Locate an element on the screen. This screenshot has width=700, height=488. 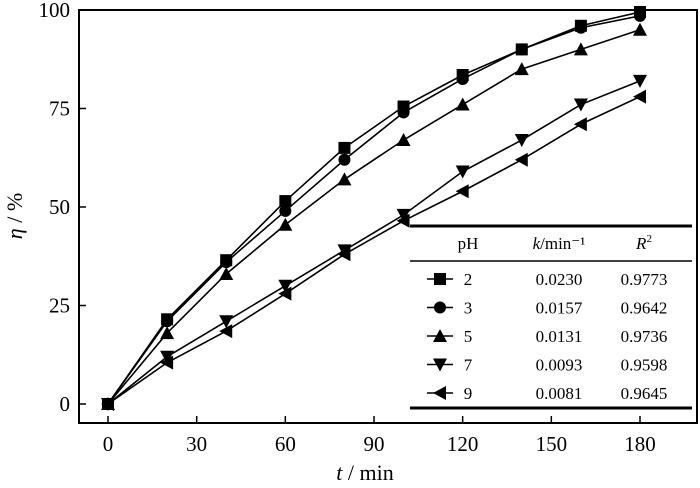
y-axis-var: η is located at coordinates (14, 233).